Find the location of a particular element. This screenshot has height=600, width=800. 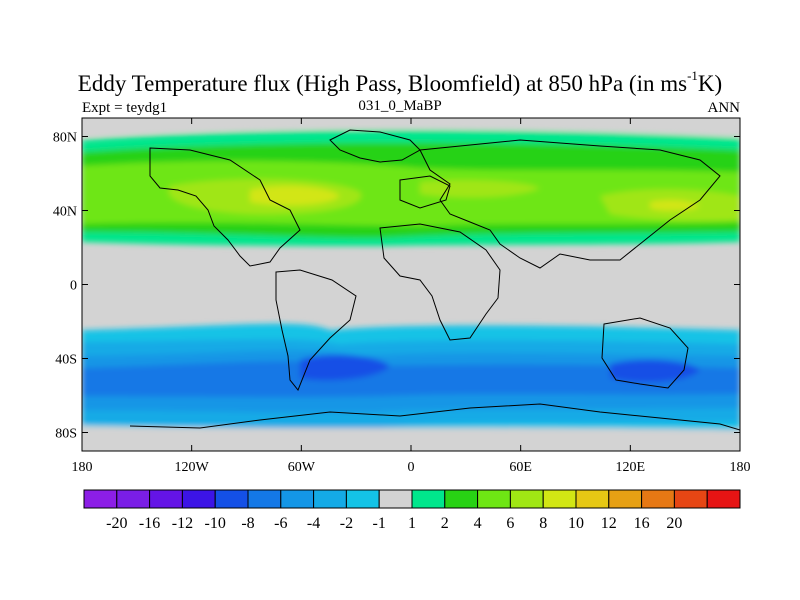

africa-outline is located at coordinates (440, 282).